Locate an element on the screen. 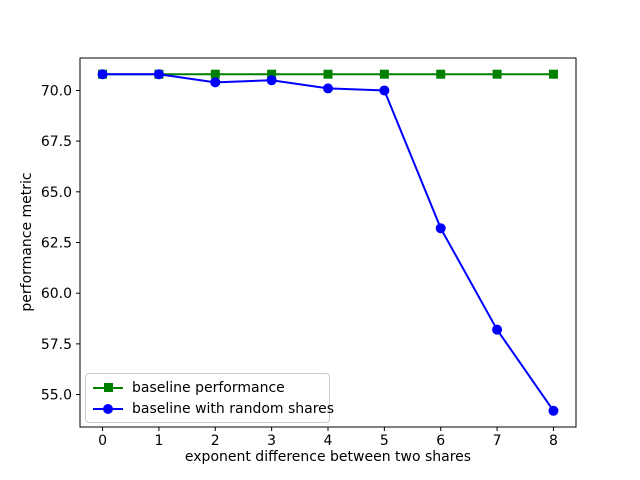 The image size is (640, 480). y-tick-label: 62.5 is located at coordinates (56, 244).